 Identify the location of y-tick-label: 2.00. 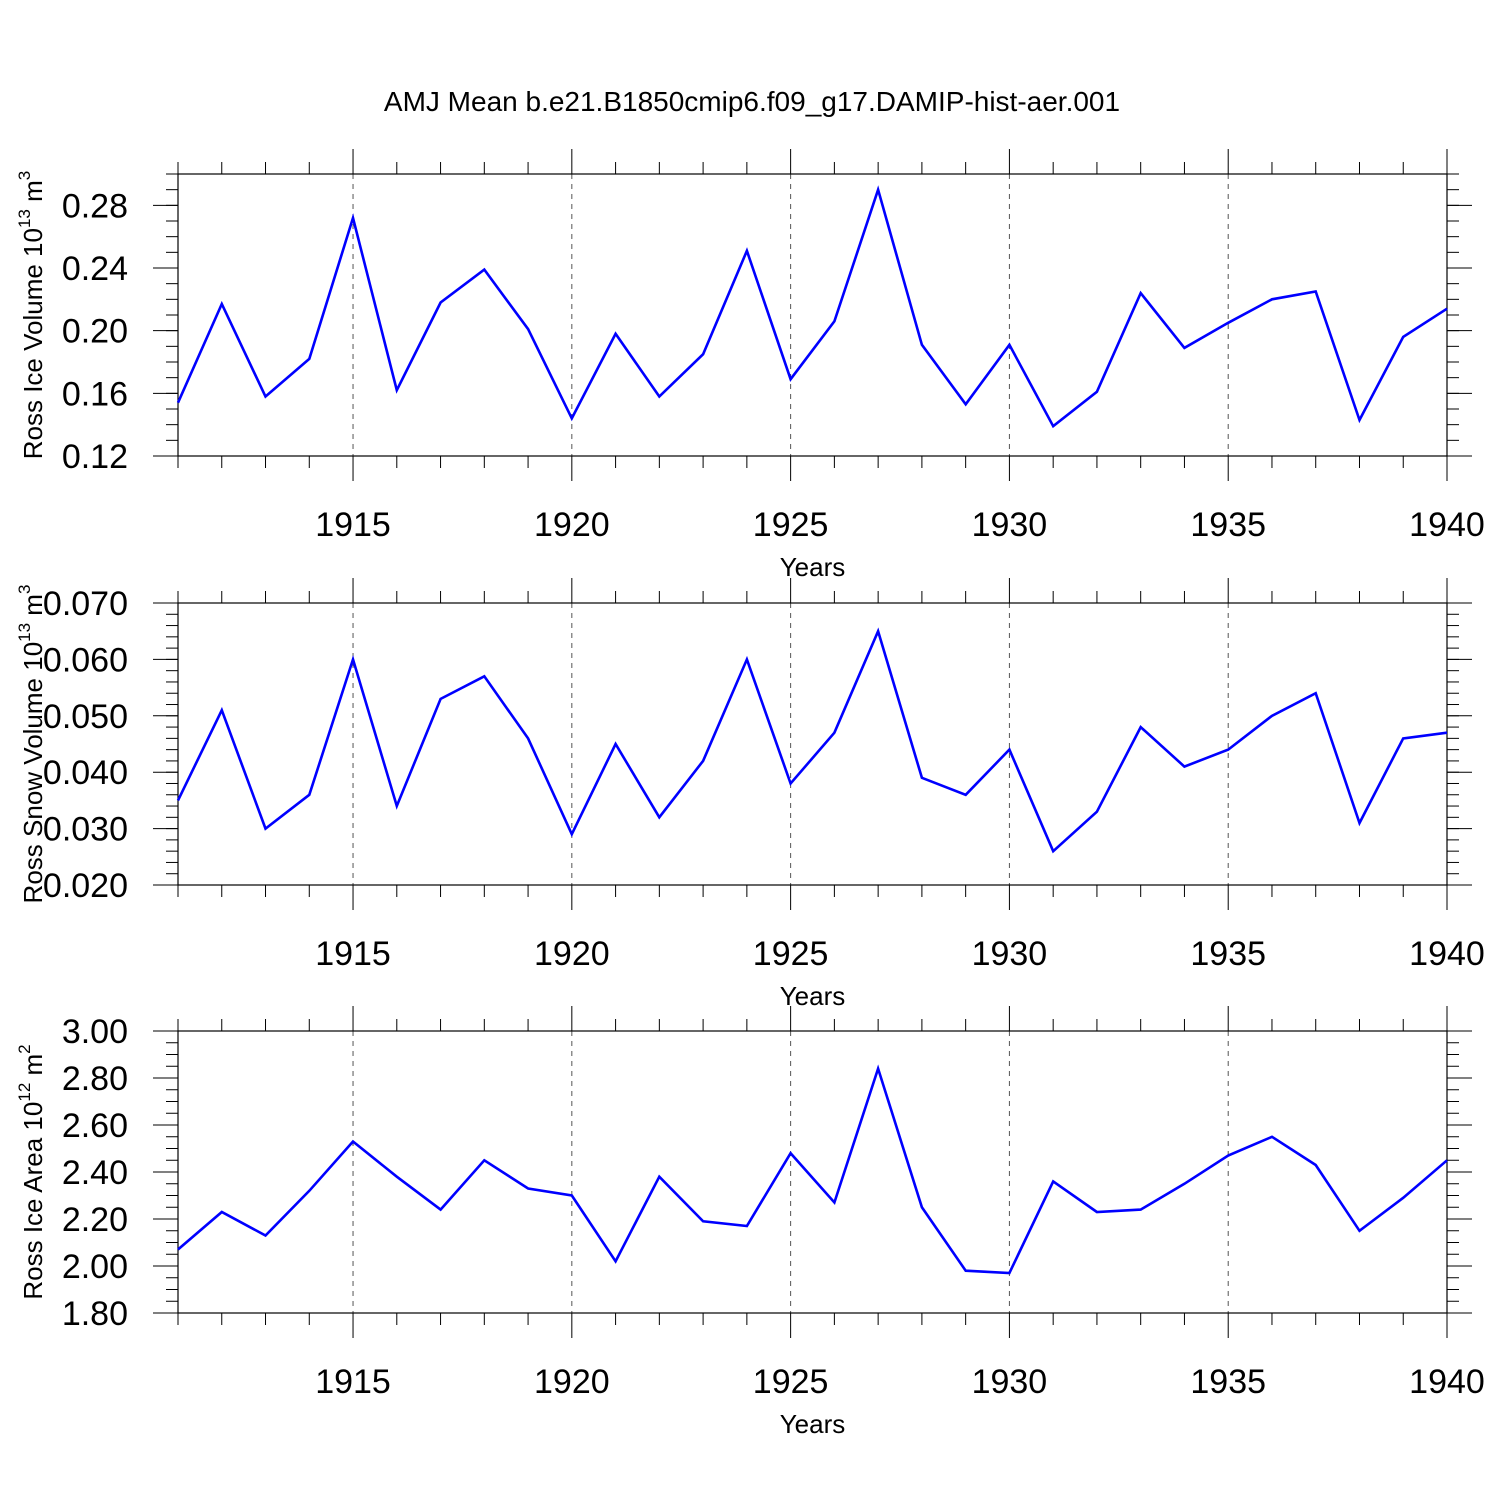
(95, 1267).